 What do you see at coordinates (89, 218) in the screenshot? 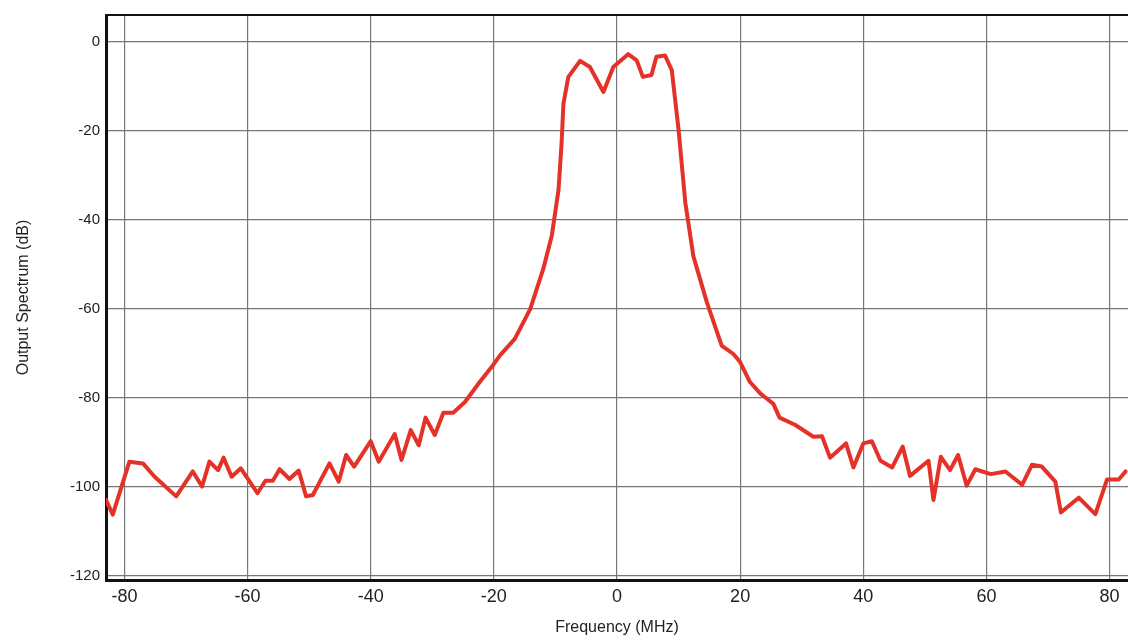
I see `y-tick-label: -40` at bounding box center [89, 218].